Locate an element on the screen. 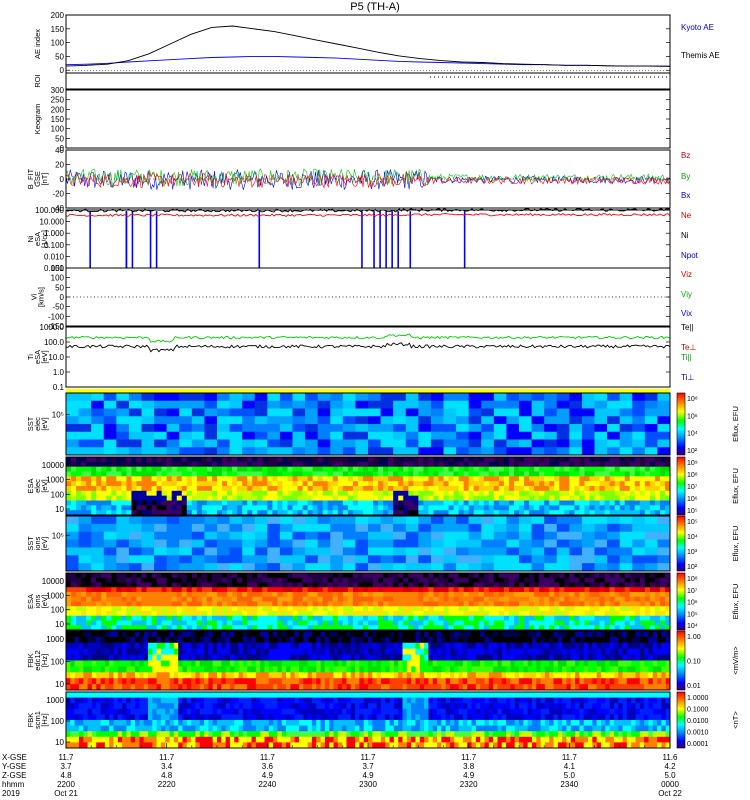 This screenshot has height=800, width=750. esa_e-colorbar-label: Eflux, EFU is located at coordinates (735, 486).